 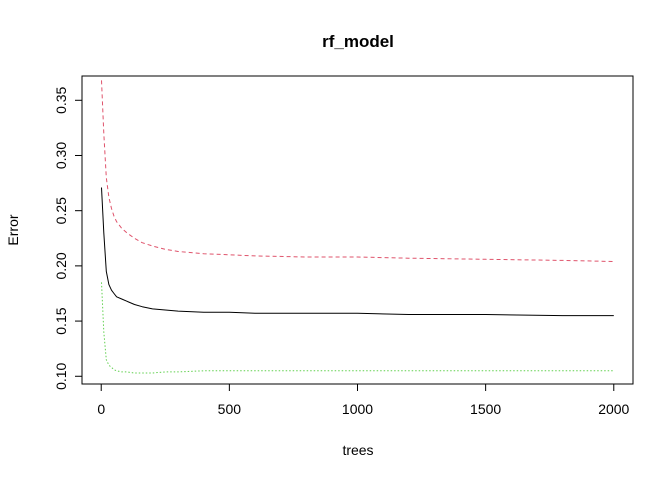 I want to click on chart-title: rf_model, so click(x=358, y=41).